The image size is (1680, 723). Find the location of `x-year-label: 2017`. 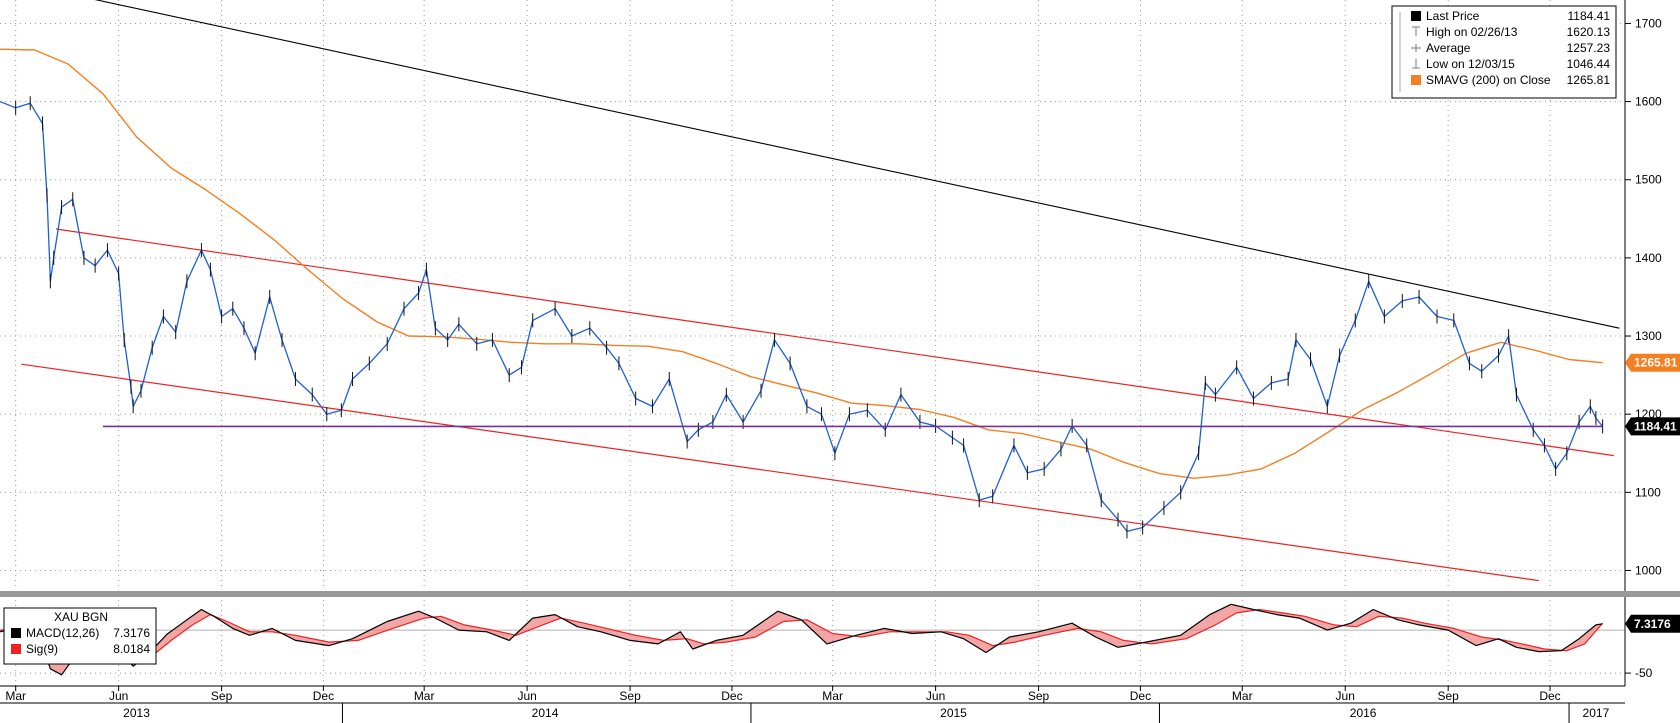

x-year-label: 2017 is located at coordinates (1596, 713).